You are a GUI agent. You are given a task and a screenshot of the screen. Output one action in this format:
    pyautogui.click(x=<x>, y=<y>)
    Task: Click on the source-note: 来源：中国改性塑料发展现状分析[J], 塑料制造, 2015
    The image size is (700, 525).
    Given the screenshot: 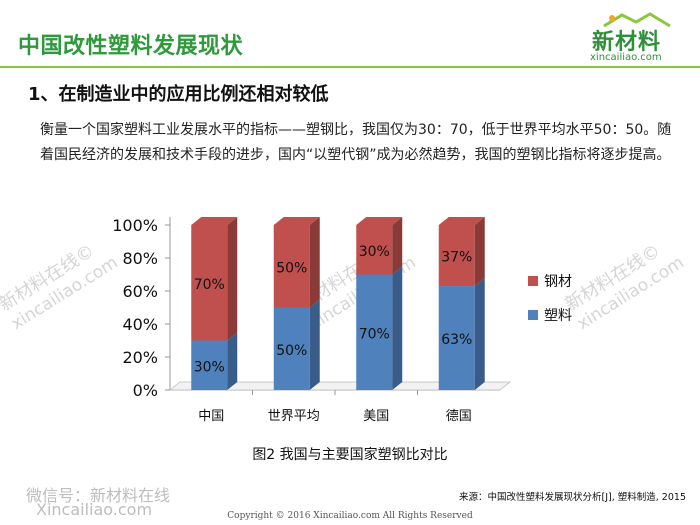 What is the action you would take?
    pyautogui.click(x=572, y=497)
    